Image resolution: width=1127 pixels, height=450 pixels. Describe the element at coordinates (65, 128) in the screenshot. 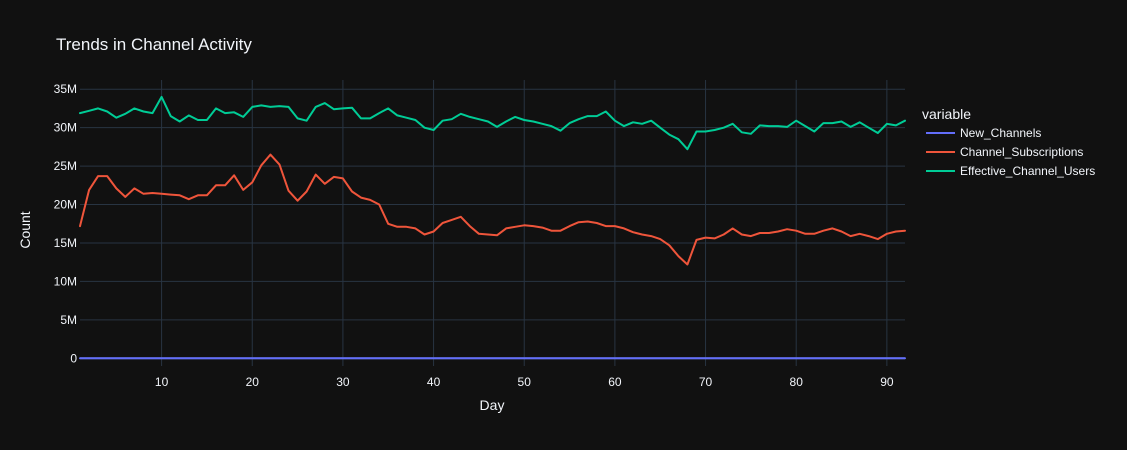

I see `y-tick-label: 30M` at that location.